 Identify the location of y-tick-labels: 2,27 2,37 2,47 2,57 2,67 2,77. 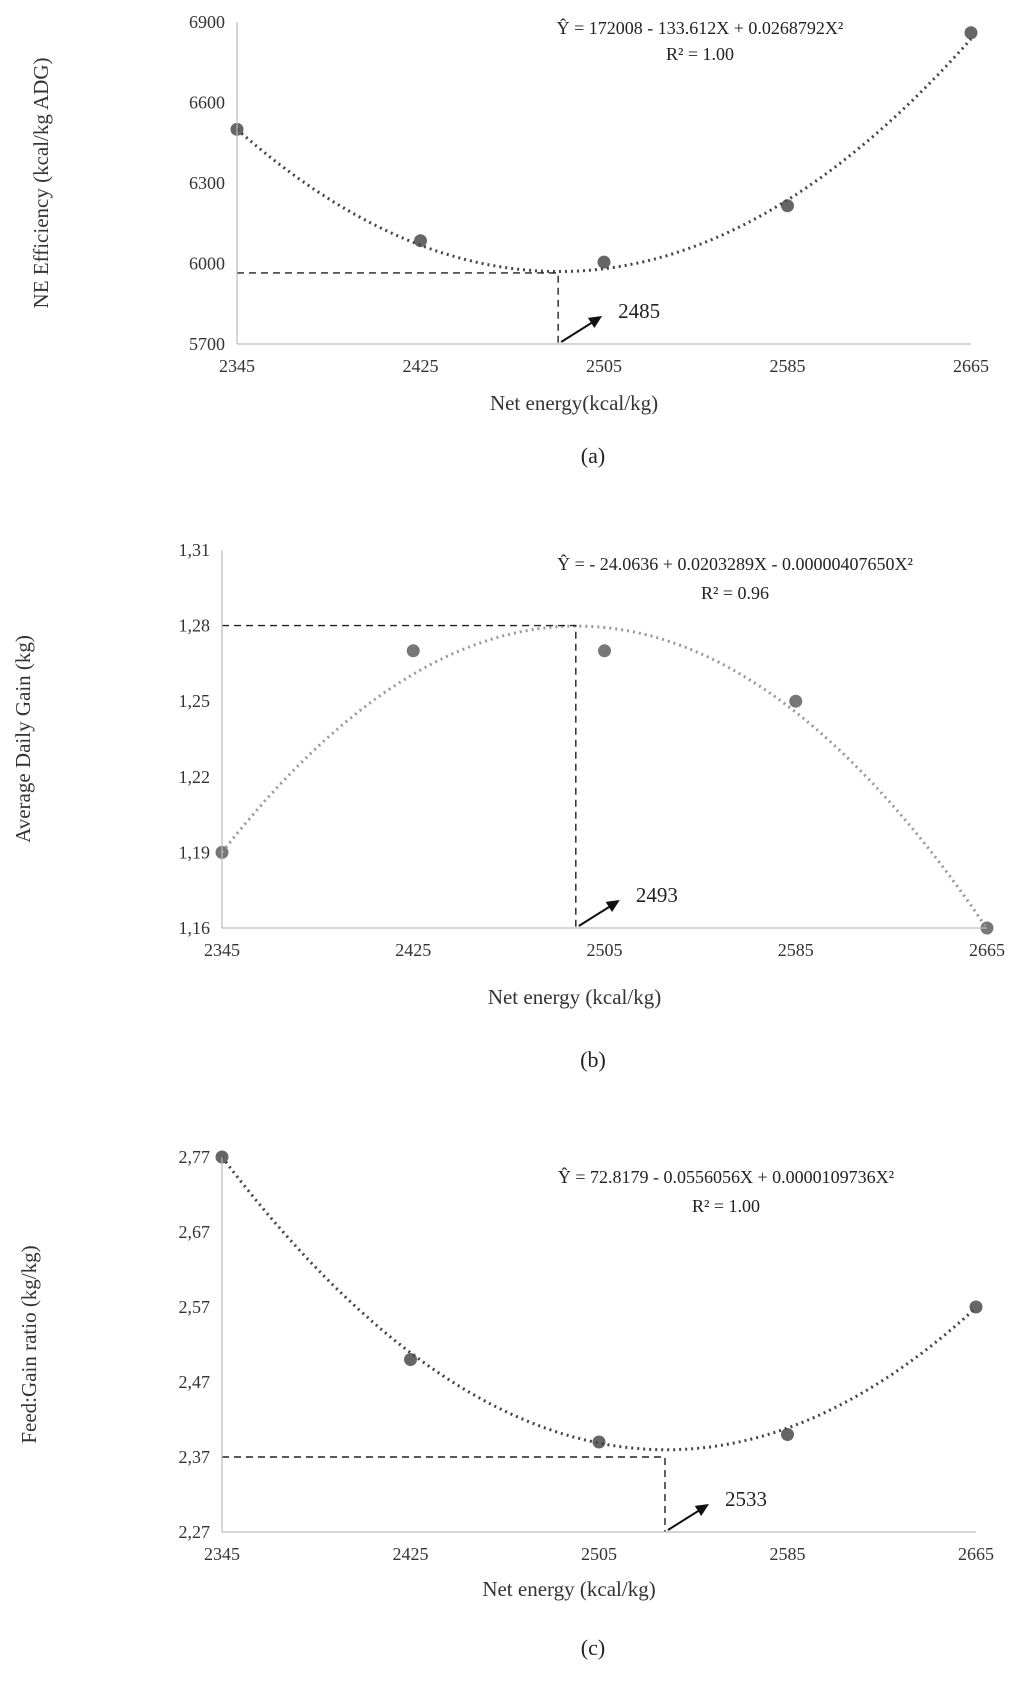
(195, 1344).